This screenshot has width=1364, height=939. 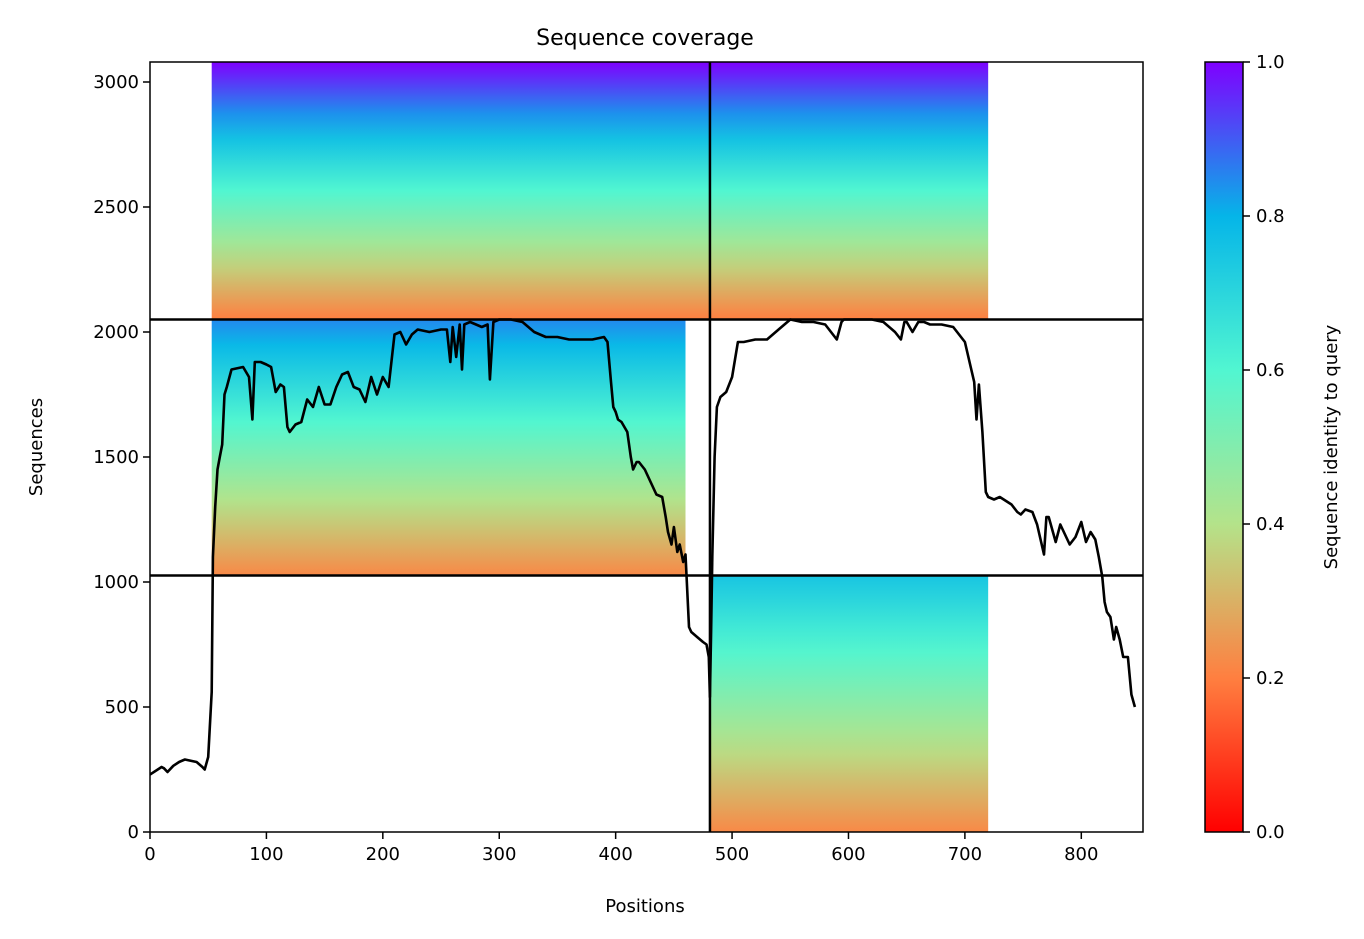 I want to click on y-axis-label: Sequences, so click(x=36, y=447).